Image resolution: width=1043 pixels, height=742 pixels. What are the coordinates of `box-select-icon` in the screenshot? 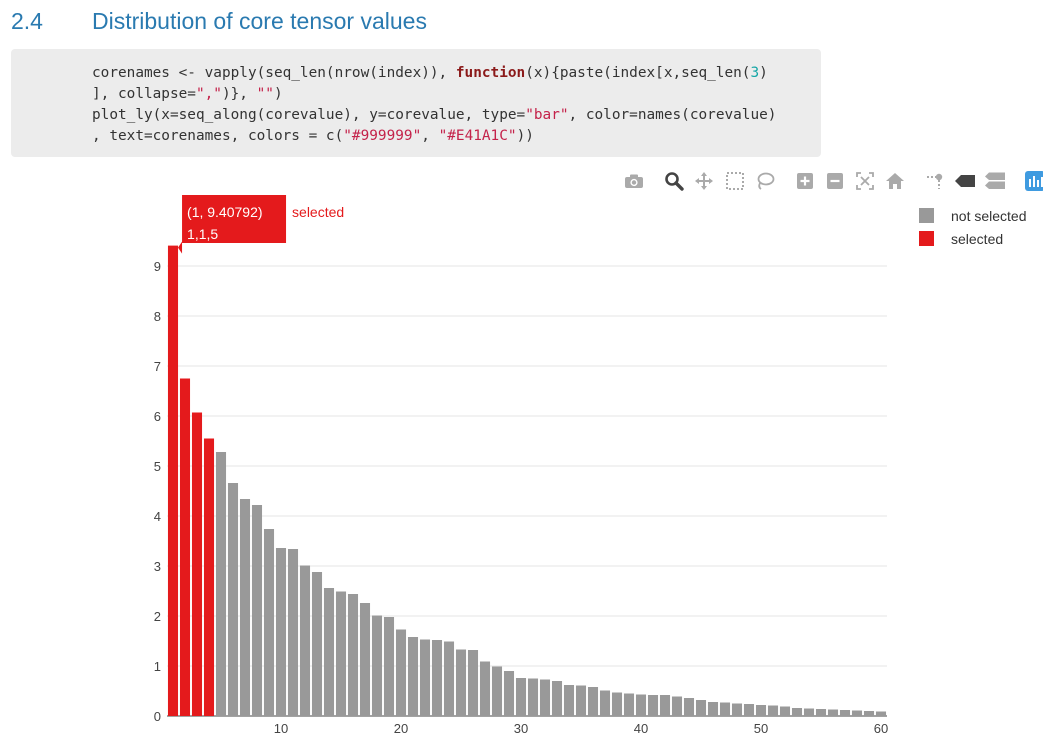 It's located at (735, 181).